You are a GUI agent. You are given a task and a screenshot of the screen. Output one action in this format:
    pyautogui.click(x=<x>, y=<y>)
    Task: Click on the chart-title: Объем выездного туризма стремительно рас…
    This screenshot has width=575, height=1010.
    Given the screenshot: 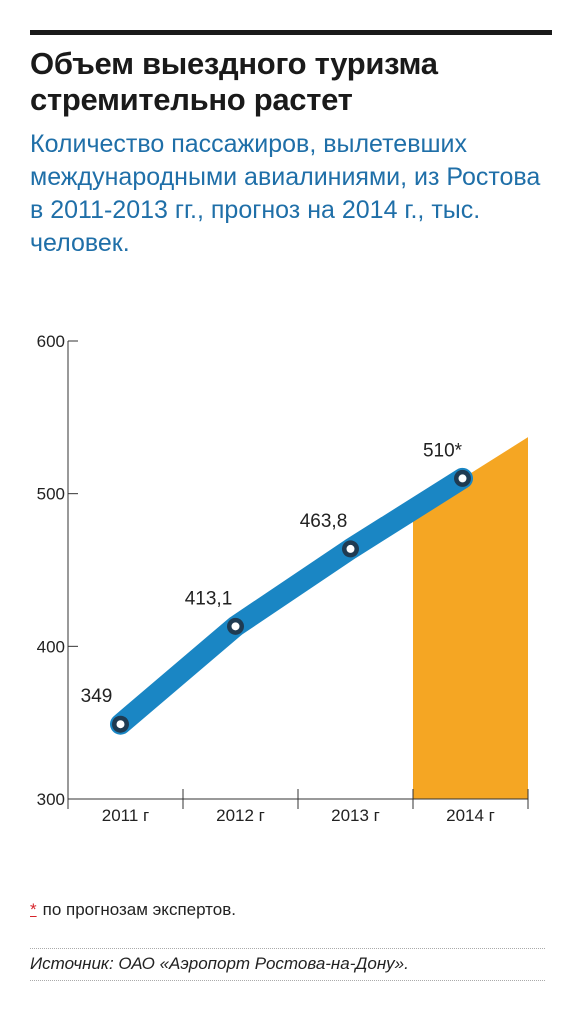 What is the action you would take?
    pyautogui.click(x=234, y=81)
    